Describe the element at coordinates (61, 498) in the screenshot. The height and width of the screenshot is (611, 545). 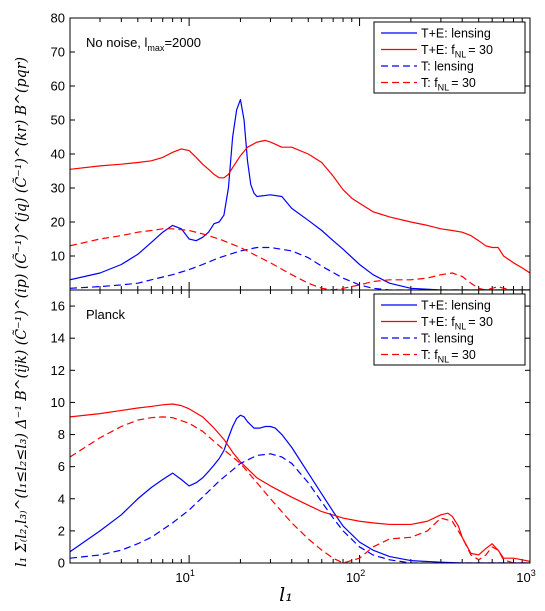
I see `y-tick-label: 4` at that location.